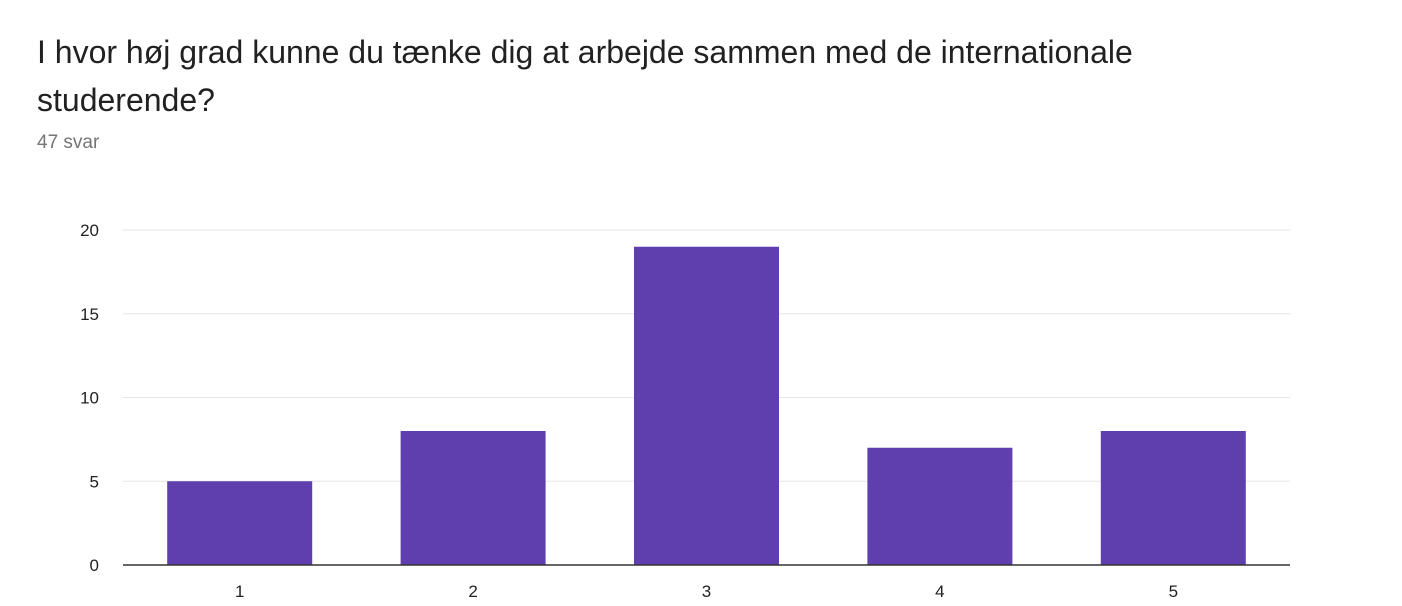 This screenshot has height=606, width=1402. I want to click on x-tick-label: 4, so click(939, 591).